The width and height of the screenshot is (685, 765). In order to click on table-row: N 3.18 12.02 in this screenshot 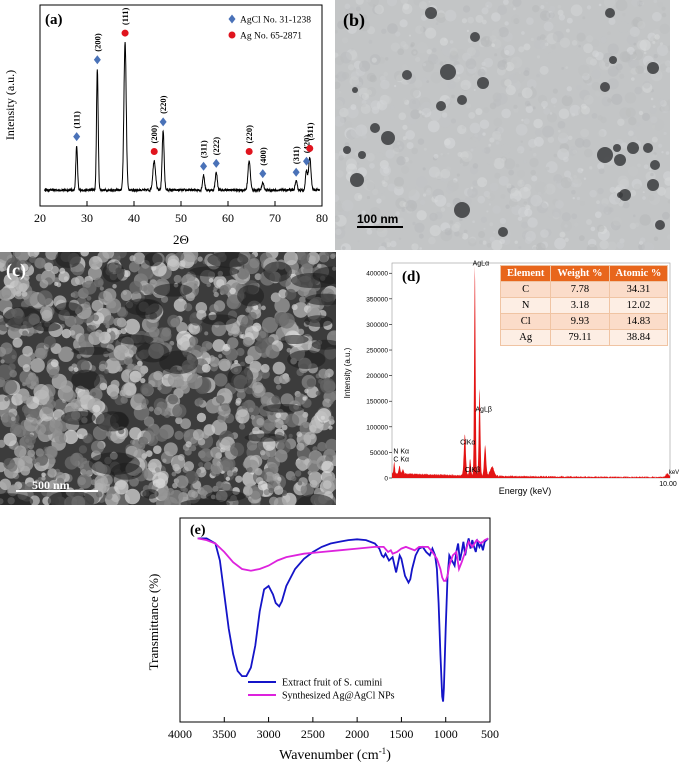, I will do `click(584, 305)`.